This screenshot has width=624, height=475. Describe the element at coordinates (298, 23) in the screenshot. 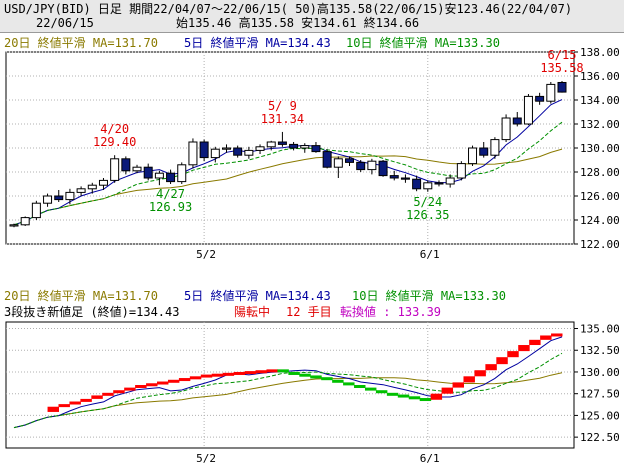

I see `header-ohlc: 始135.46 高135.58 安134.61 終134.66` at that location.